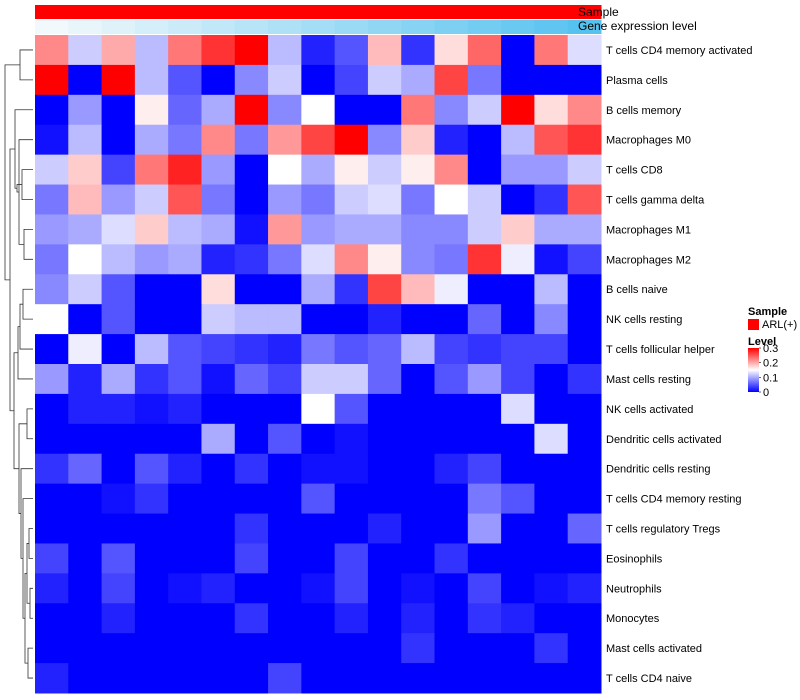 The image size is (800, 700). Describe the element at coordinates (649, 679) in the screenshot. I see `row-label: T cells CD4 naive` at that location.